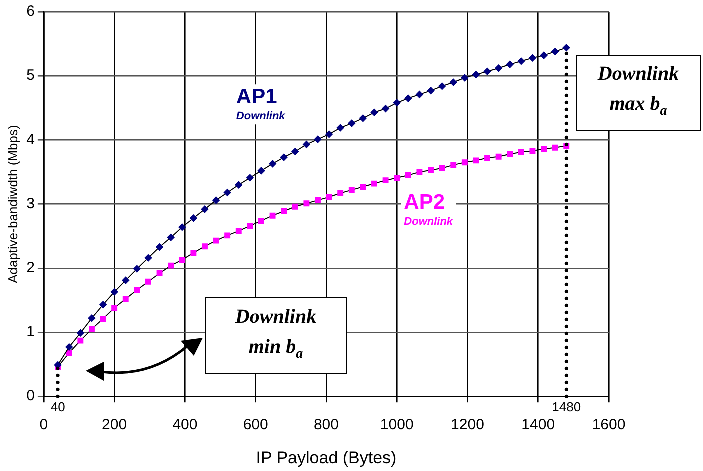 This screenshot has height=471, width=703. What do you see at coordinates (276, 334) in the screenshot?
I see `annotation: Downlink min b$_{a}$` at bounding box center [276, 334].